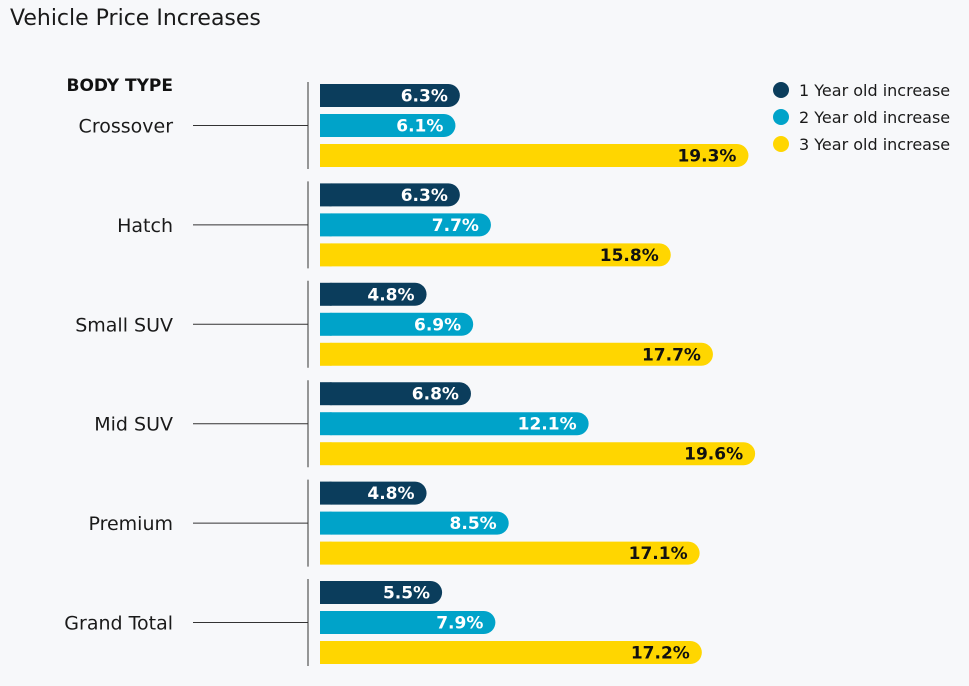  What do you see at coordinates (130, 524) in the screenshot?
I see `category-label: Premium` at bounding box center [130, 524].